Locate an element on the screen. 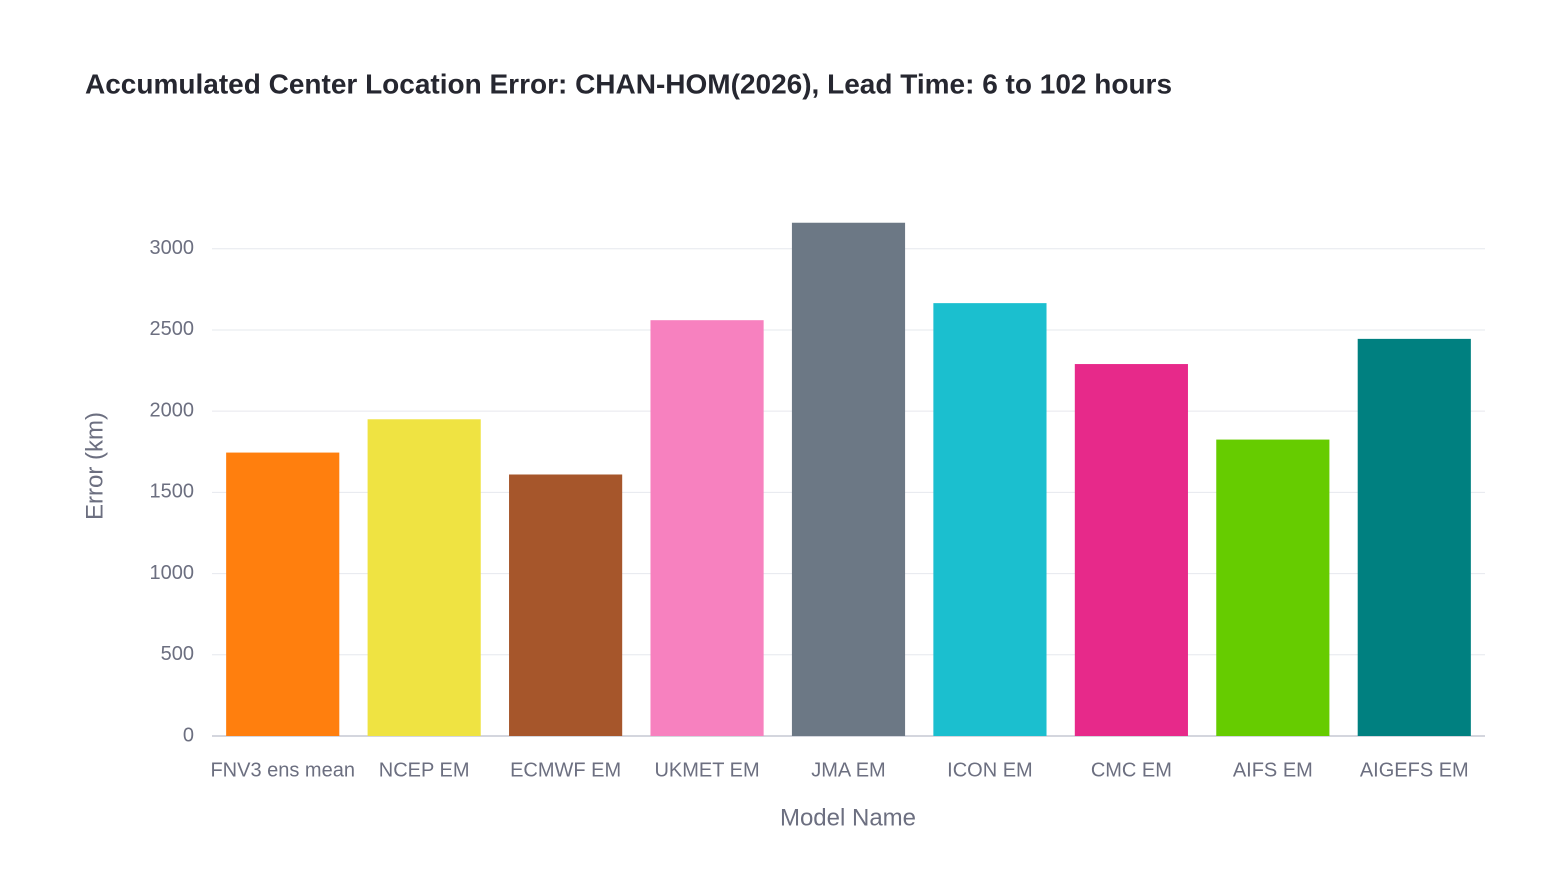 Image resolution: width=1562 pixels, height=882 pixels. y-tick-label: 3000 is located at coordinates (172, 248).